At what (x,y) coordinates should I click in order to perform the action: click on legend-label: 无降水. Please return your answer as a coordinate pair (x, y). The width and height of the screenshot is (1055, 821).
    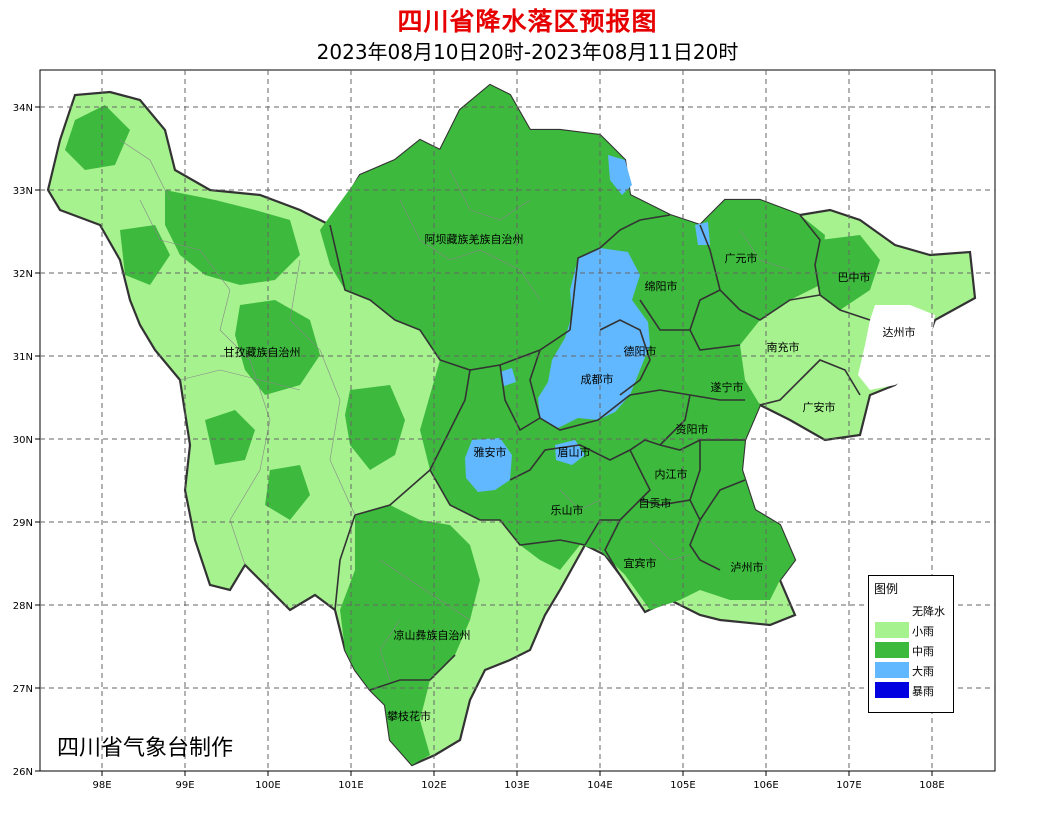
    Looking at the image, I should click on (928, 611).